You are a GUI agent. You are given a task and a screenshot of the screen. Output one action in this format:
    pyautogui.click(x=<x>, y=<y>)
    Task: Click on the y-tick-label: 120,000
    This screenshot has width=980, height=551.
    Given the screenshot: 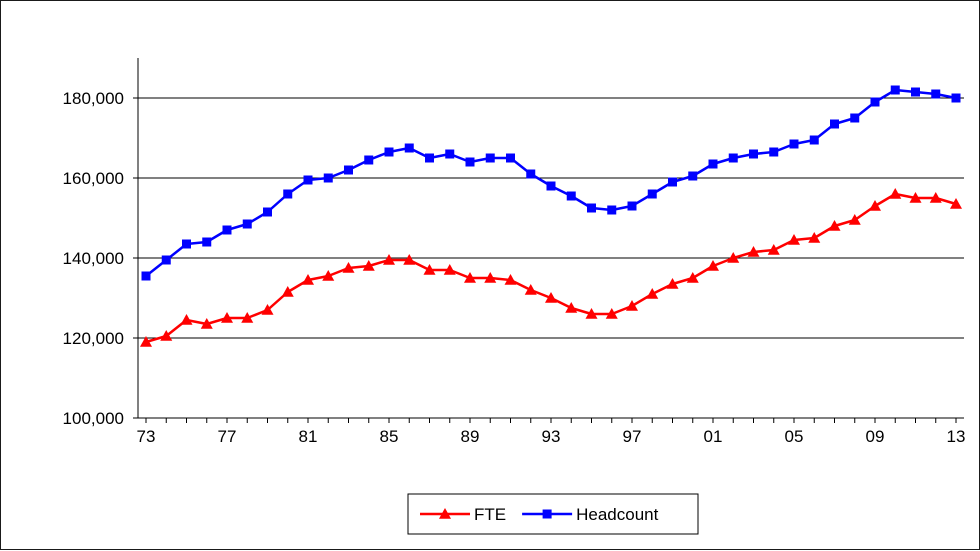 What is the action you would take?
    pyautogui.click(x=93, y=338)
    